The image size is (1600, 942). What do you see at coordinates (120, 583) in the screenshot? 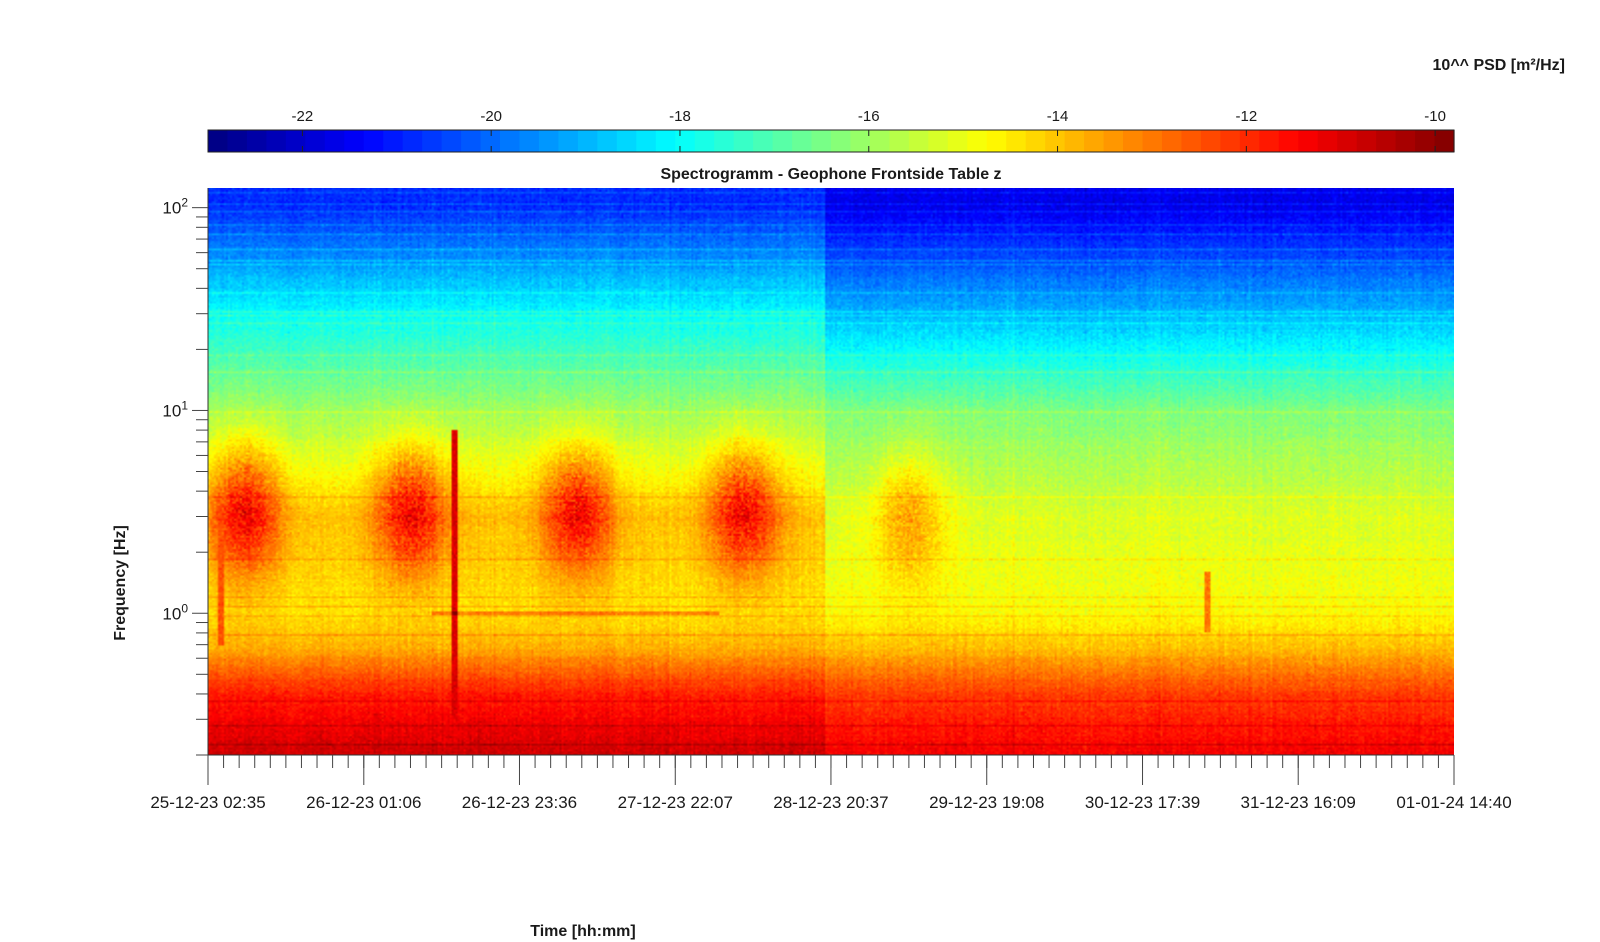
I see `y-axis-label: Frequency [Hz]` at bounding box center [120, 583].